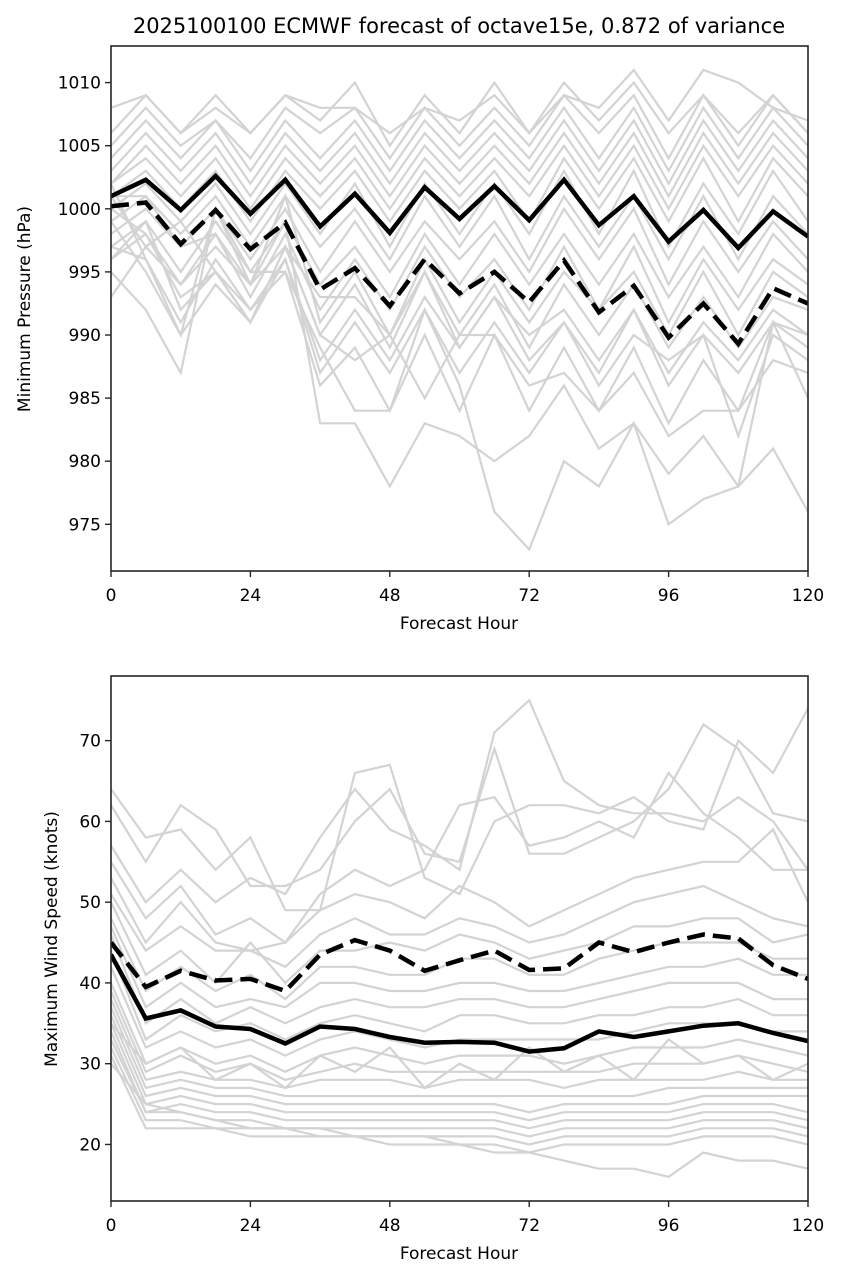 The height and width of the screenshot is (1279, 863). What do you see at coordinates (111, 596) in the screenshot?
I see `pressure-x-tick-label: 0` at bounding box center [111, 596].